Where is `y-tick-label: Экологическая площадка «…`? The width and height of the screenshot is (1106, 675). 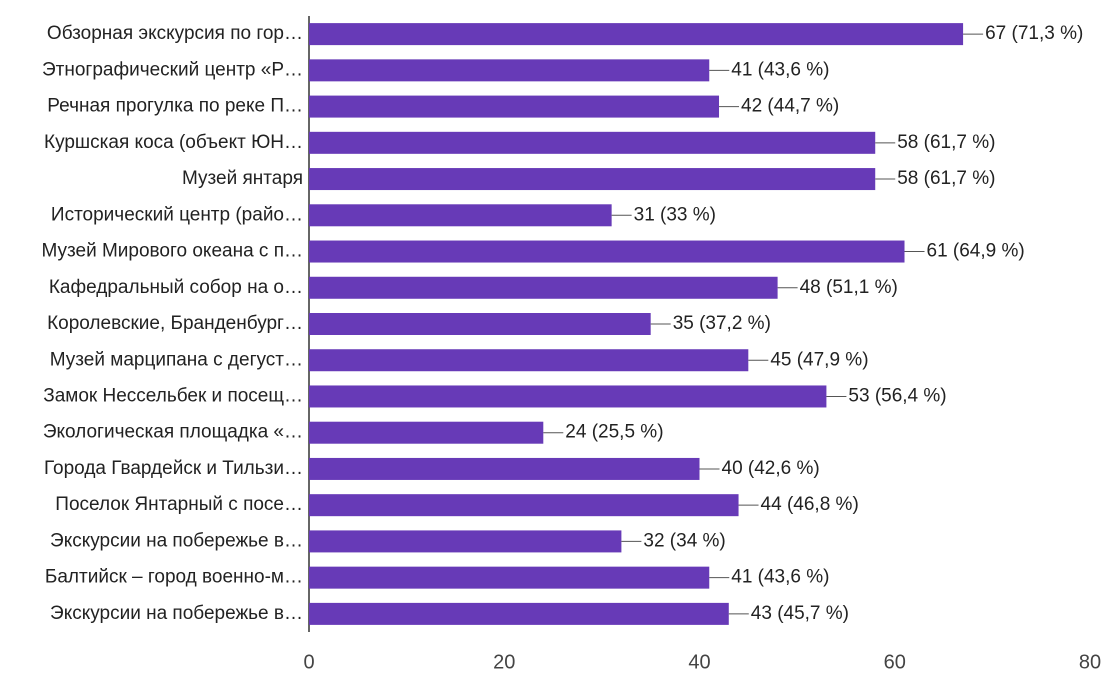 y-tick-label: Экологическая площадка «… is located at coordinates (173, 432).